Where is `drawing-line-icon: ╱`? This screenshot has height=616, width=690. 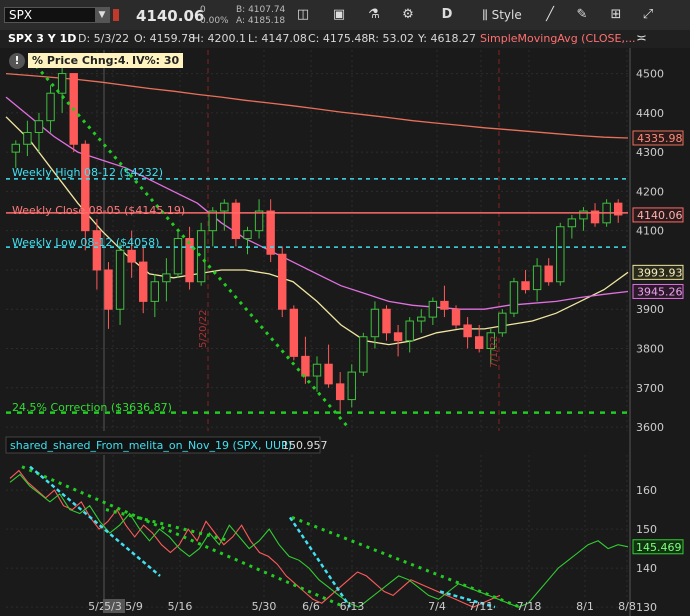
drawing-line-icon: ╱ is located at coordinates (550, 14).